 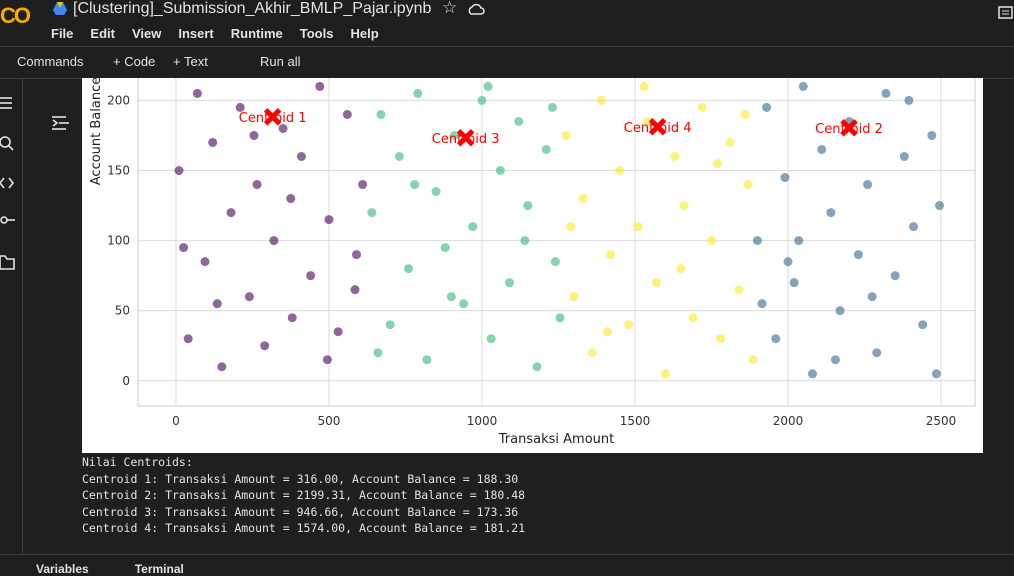 I want to click on toolbar: Commands + Code + Text Run all, so click(x=507, y=63).